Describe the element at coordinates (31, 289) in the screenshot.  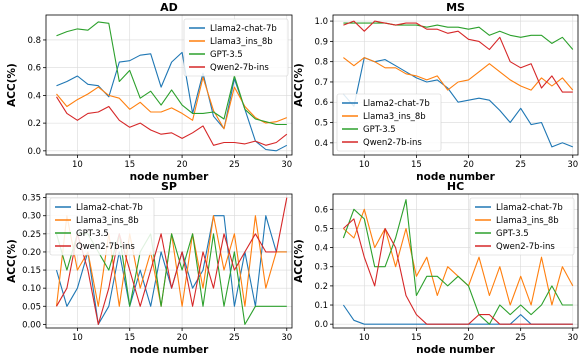
I see `y-tick-label: 0.10` at that location.